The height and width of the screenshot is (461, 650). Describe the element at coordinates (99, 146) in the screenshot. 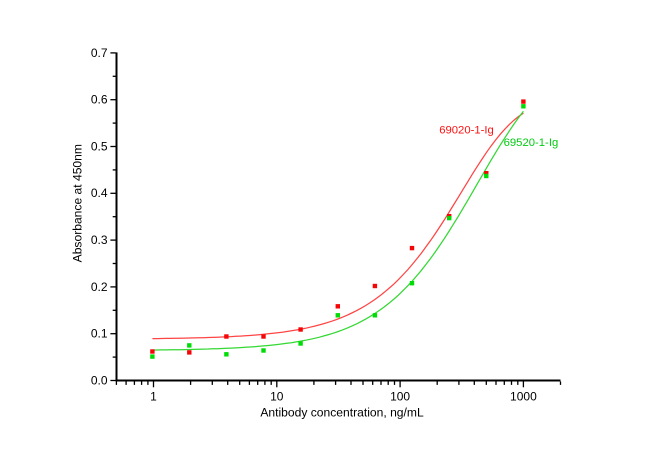

I see `svg-text: 0.5` at that location.